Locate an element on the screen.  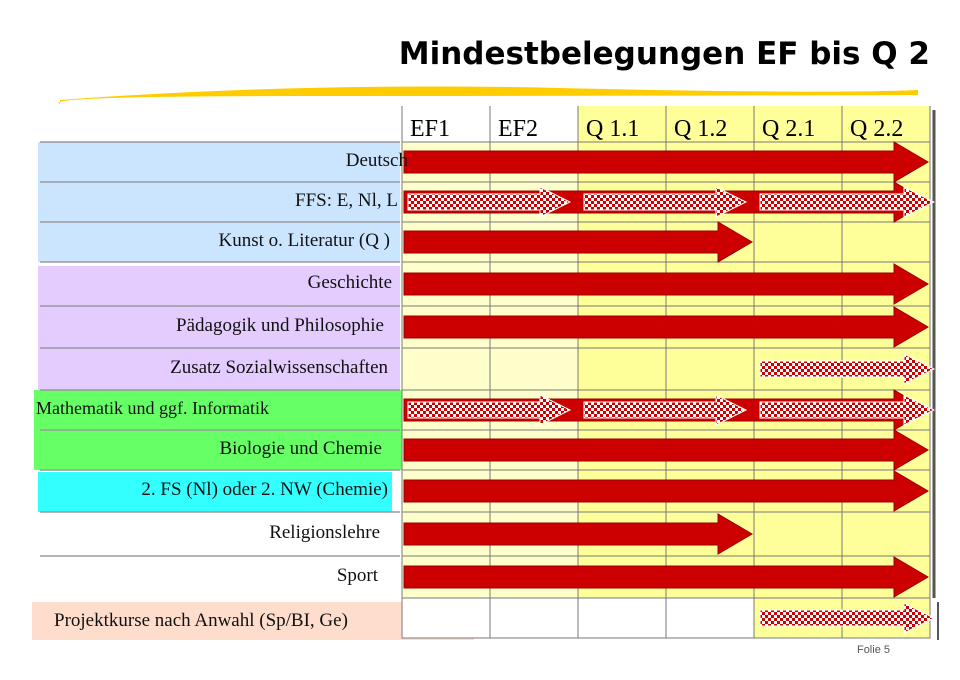
band-cyan is located at coordinates (215, 492).